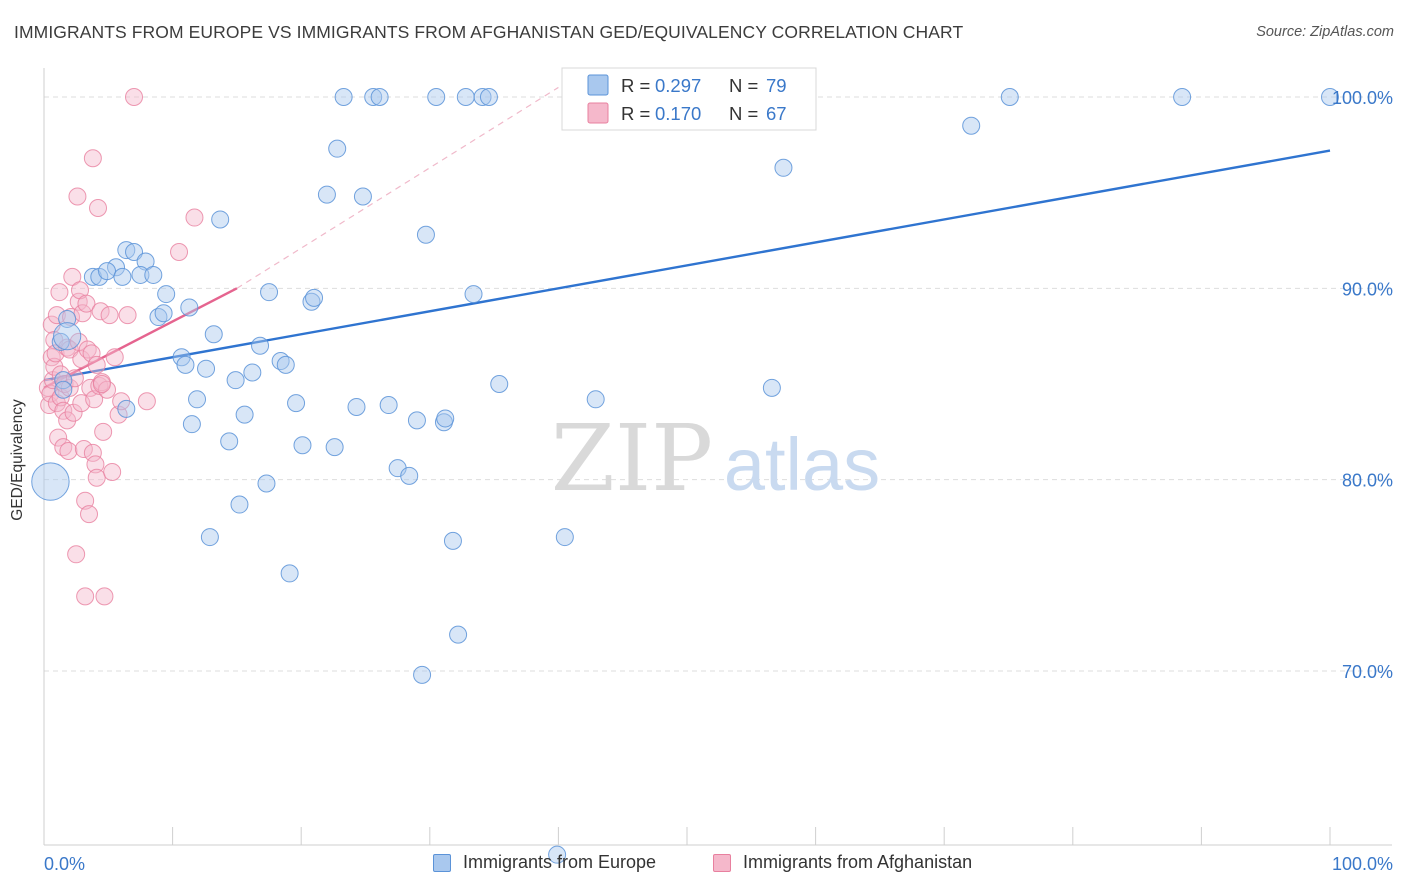 The height and width of the screenshot is (892, 1406). Describe the element at coordinates (743, 113) in the screenshot. I see `stats-n-label-afghanistan: N =` at that location.